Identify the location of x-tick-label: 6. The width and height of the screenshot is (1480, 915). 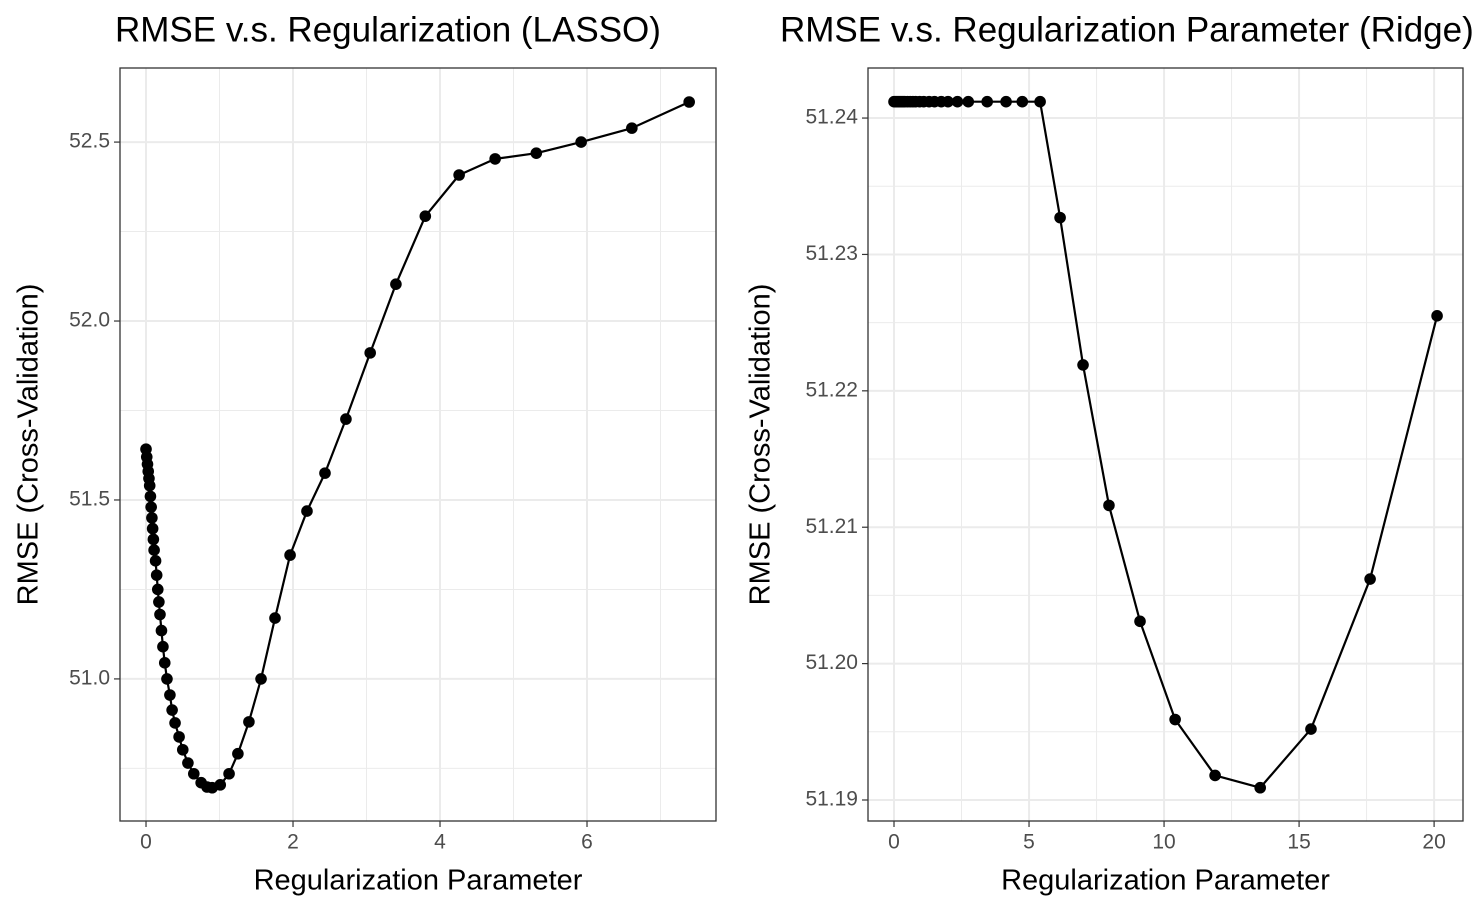
(587, 842).